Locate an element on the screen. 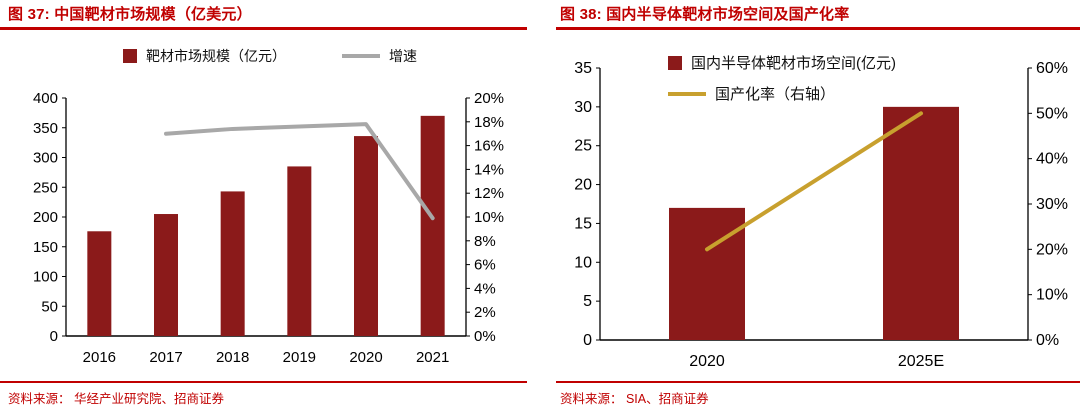 This screenshot has width=1080, height=409. right-axis-label: 30% is located at coordinates (1052, 204).